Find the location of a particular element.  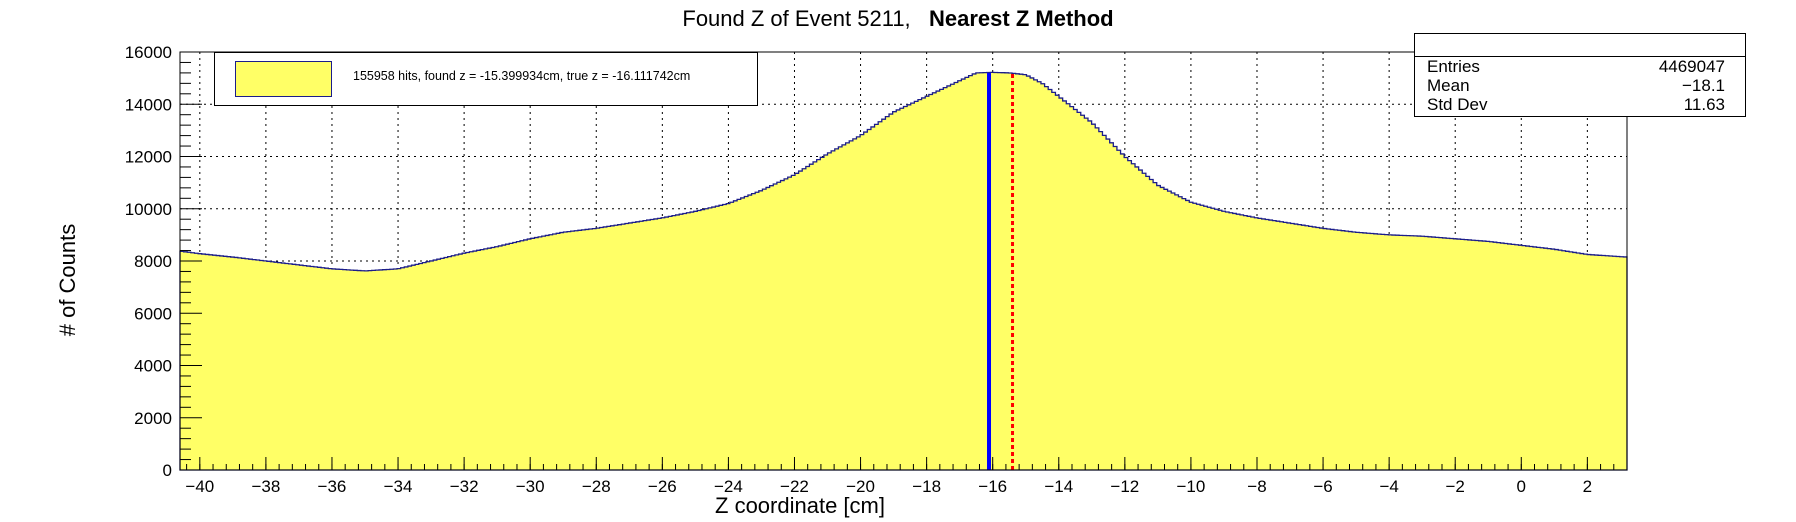

y-axis-label: # of Counts is located at coordinates (67, 280).